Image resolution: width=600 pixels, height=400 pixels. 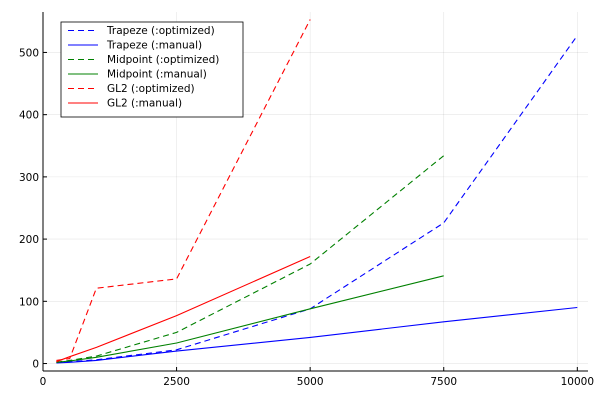 What do you see at coordinates (29, 178) in the screenshot?
I see `y-tick-label: 300` at bounding box center [29, 178].